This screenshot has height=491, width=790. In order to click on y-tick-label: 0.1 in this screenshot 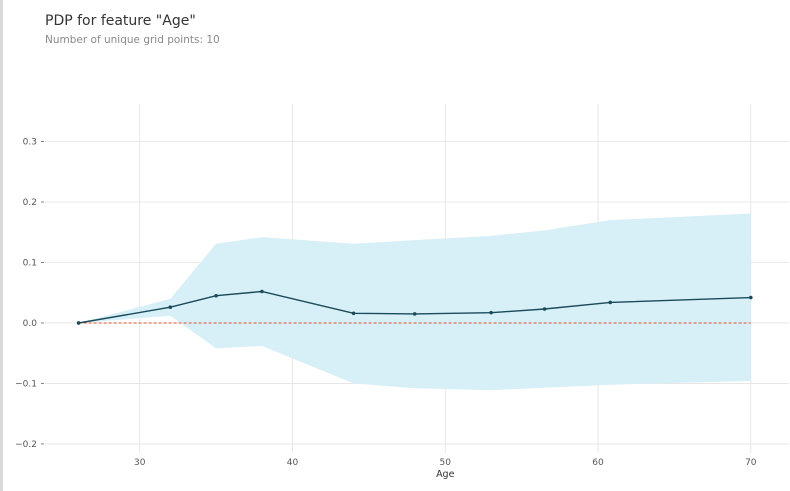, I will do `click(30, 263)`.